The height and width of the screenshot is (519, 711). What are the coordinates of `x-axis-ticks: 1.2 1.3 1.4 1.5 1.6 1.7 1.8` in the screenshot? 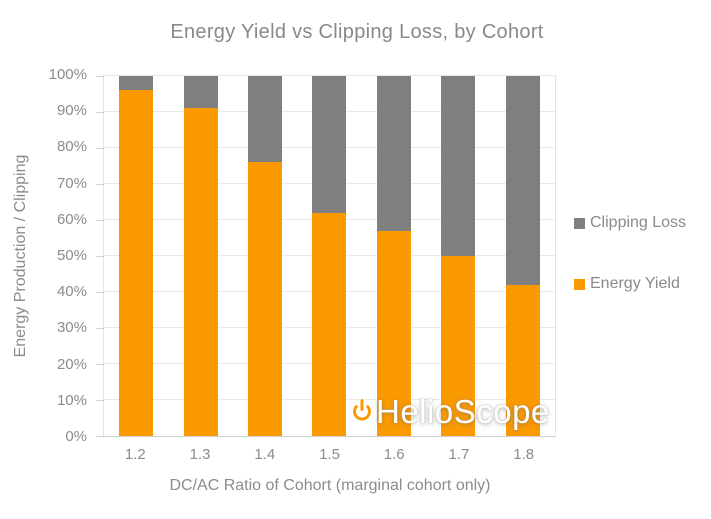 It's located at (329, 454).